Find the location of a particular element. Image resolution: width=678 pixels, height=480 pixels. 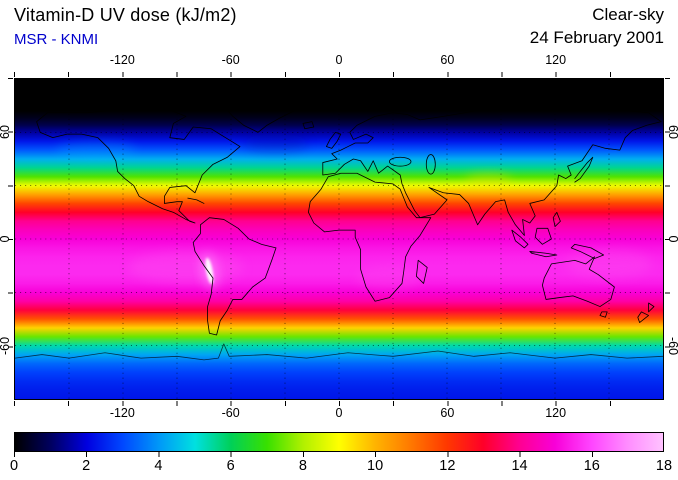

new-zealand-south-outline is located at coordinates (643, 317).